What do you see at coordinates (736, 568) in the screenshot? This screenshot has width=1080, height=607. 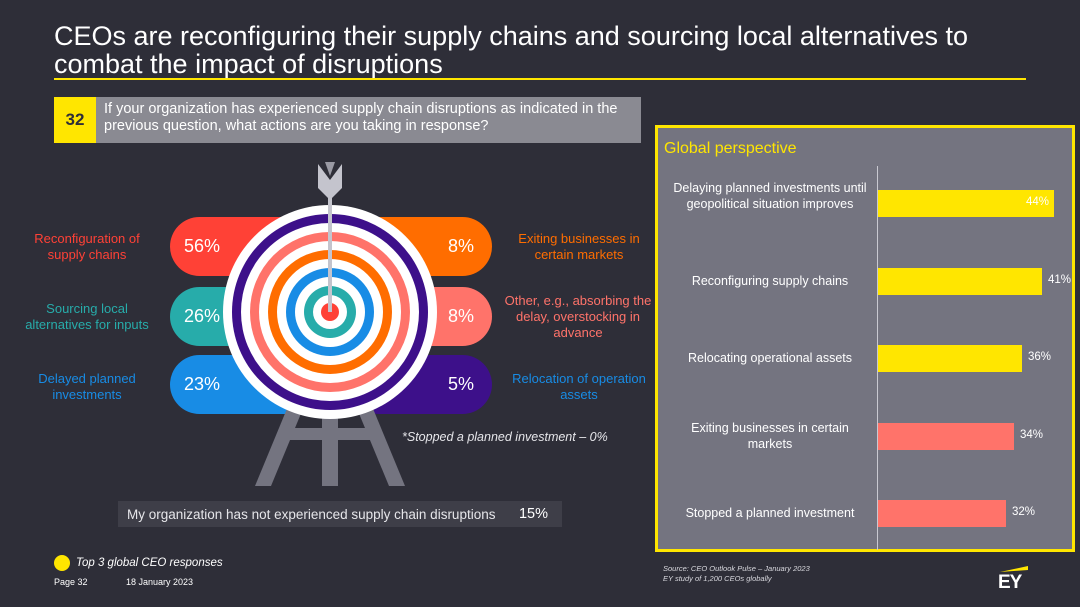 I see `source-line: Source: CEO Outlook Pulse – January 2023` at bounding box center [736, 568].